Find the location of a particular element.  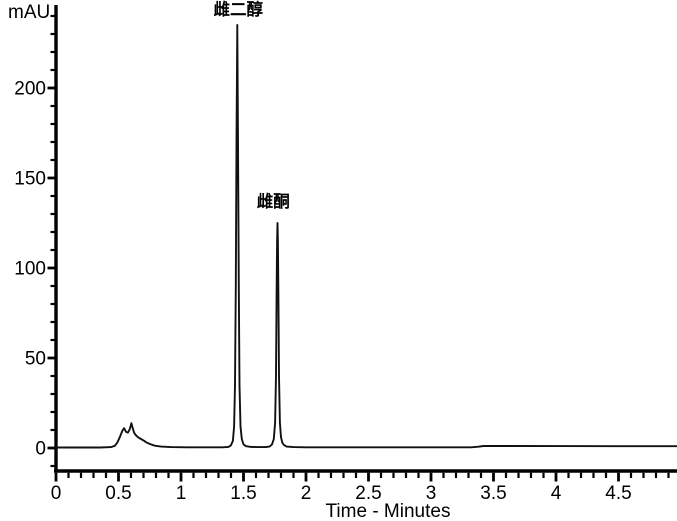

y-tick-label: 100 is located at coordinates (30, 269).